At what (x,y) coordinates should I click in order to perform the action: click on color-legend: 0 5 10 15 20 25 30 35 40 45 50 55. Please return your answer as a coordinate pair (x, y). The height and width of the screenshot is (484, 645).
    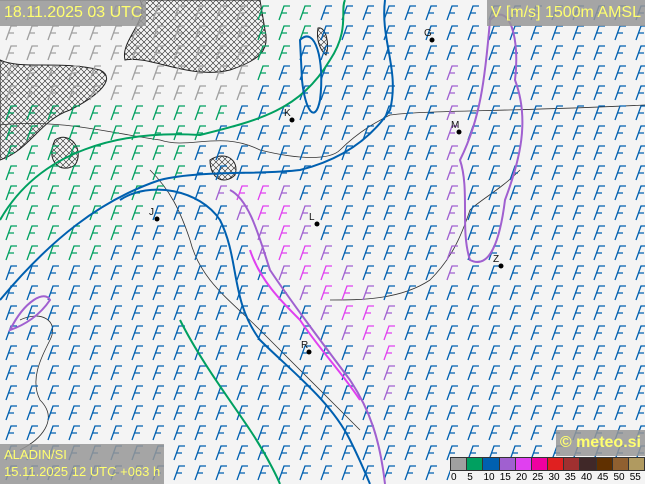
    Looking at the image, I should click on (547, 470).